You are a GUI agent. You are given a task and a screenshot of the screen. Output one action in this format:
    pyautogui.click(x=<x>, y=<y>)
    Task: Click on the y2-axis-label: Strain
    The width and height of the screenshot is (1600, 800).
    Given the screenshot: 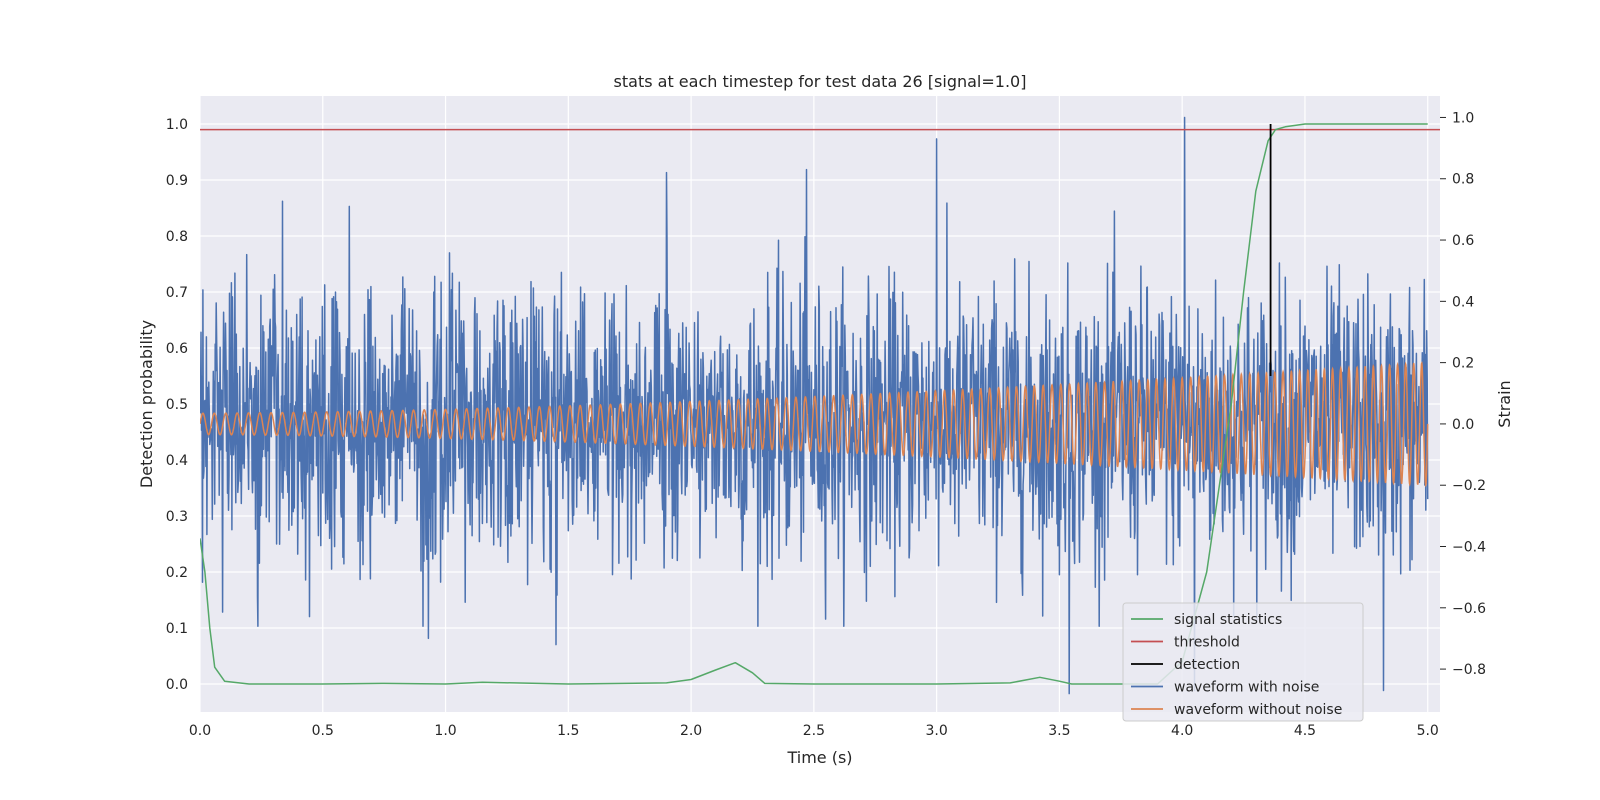 What is the action you would take?
    pyautogui.click(x=1504, y=403)
    